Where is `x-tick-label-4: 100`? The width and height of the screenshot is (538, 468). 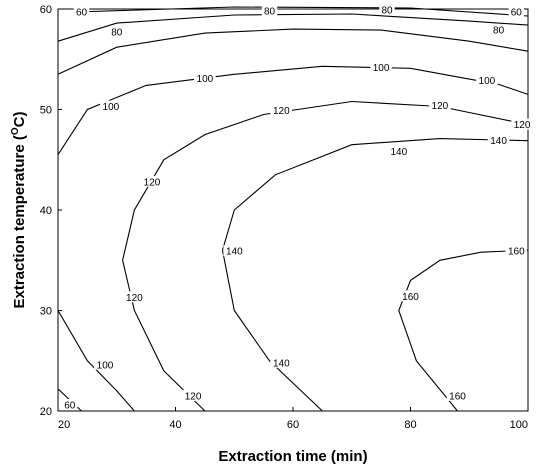 x-tick-label-4: 100 is located at coordinates (519, 425).